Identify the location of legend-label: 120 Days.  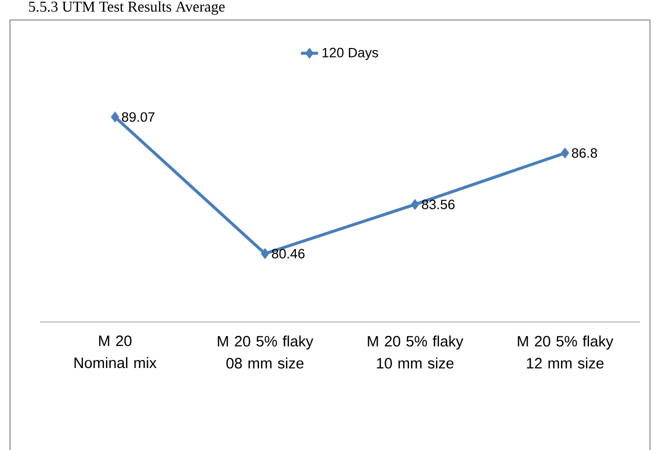
(350, 54).